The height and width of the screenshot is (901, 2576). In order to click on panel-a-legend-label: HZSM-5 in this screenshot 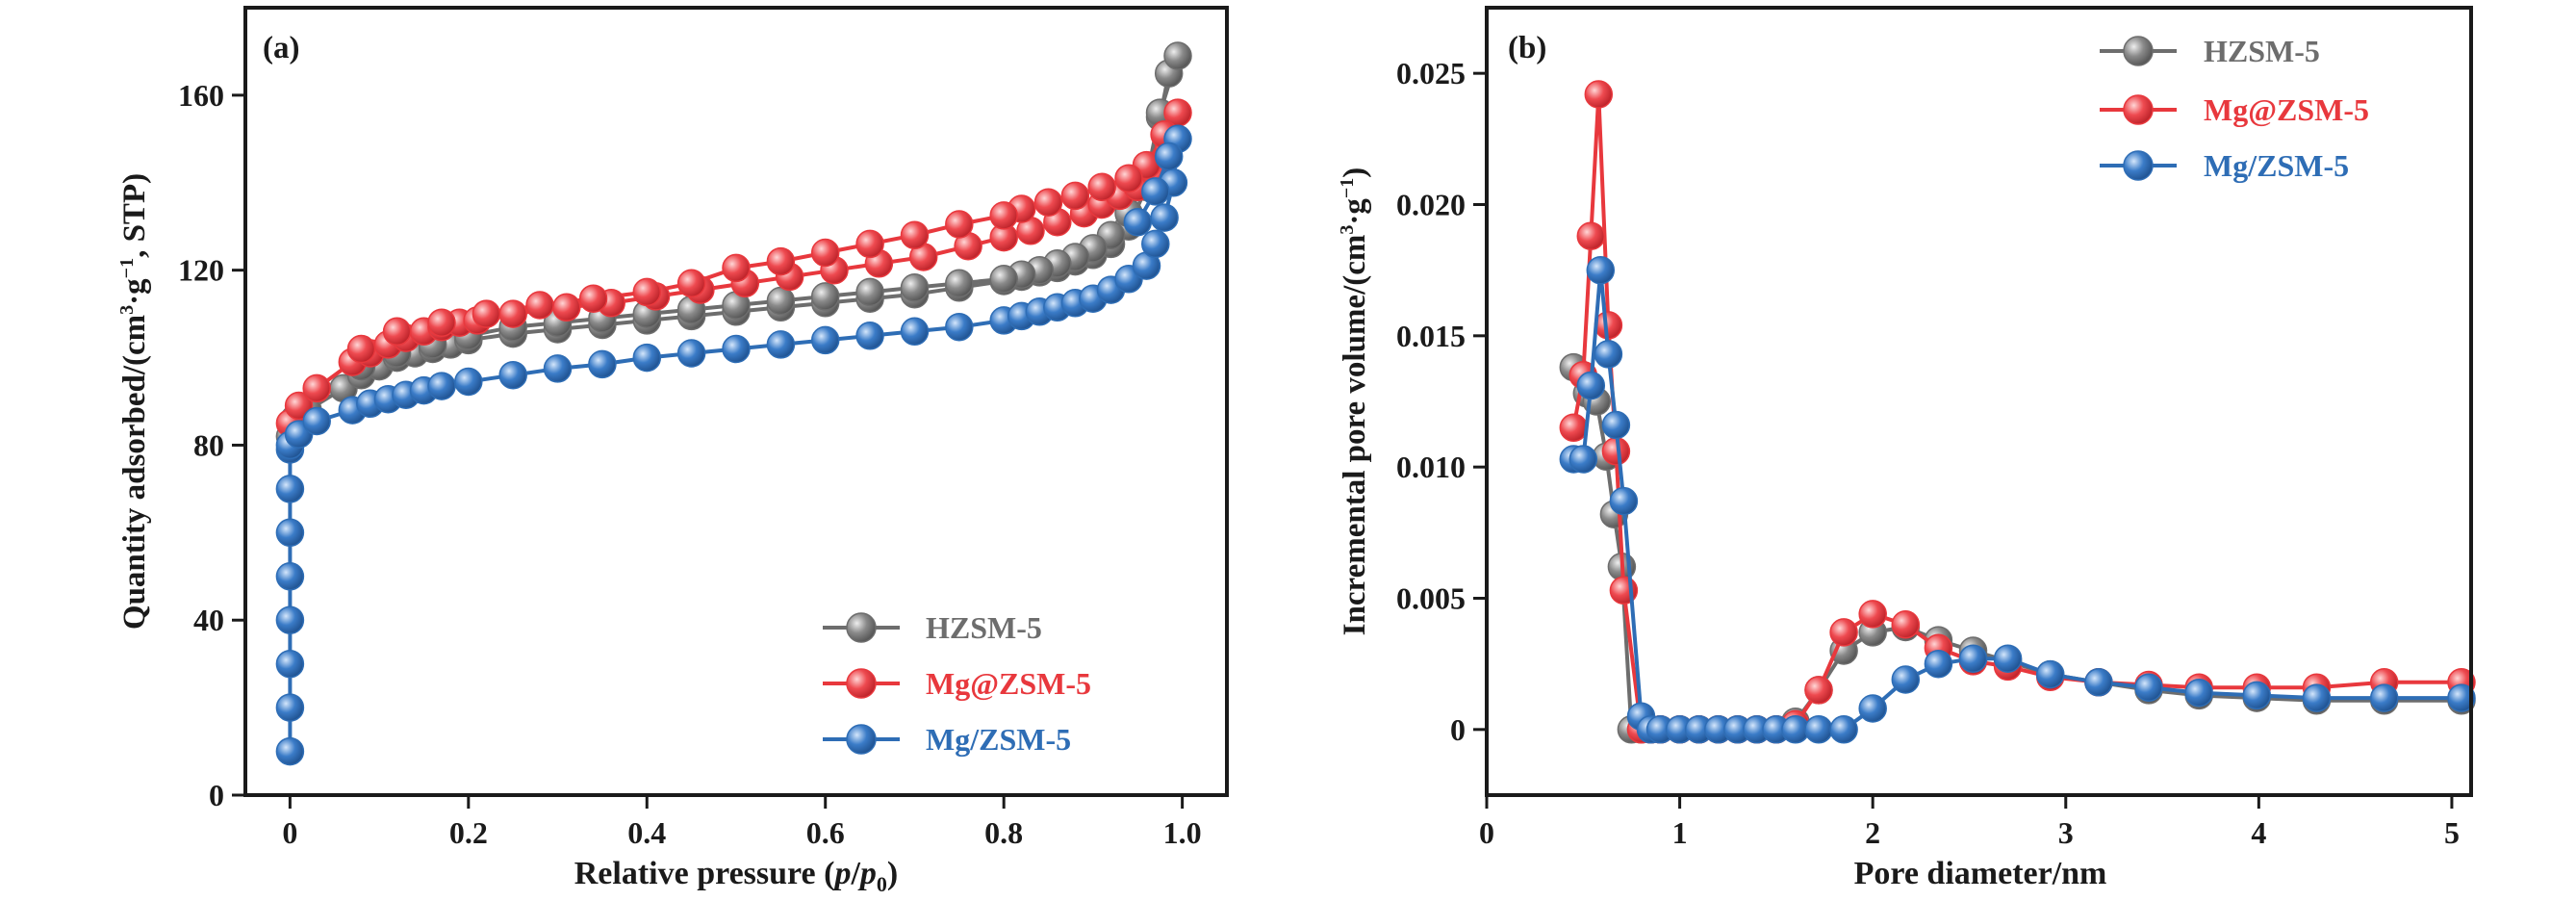, I will do `click(984, 627)`.